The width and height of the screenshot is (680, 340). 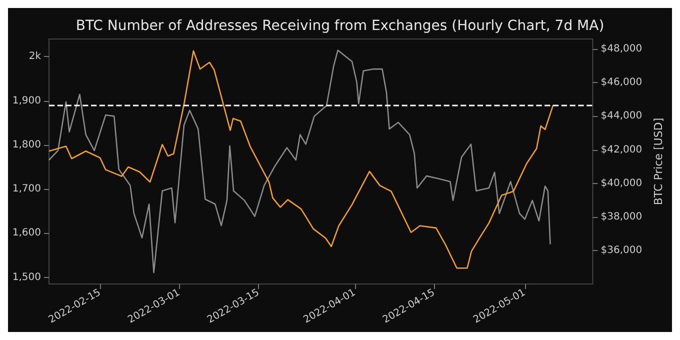 What do you see at coordinates (621, 49) in the screenshot?
I see `y2-tick-label: $48,000` at bounding box center [621, 49].